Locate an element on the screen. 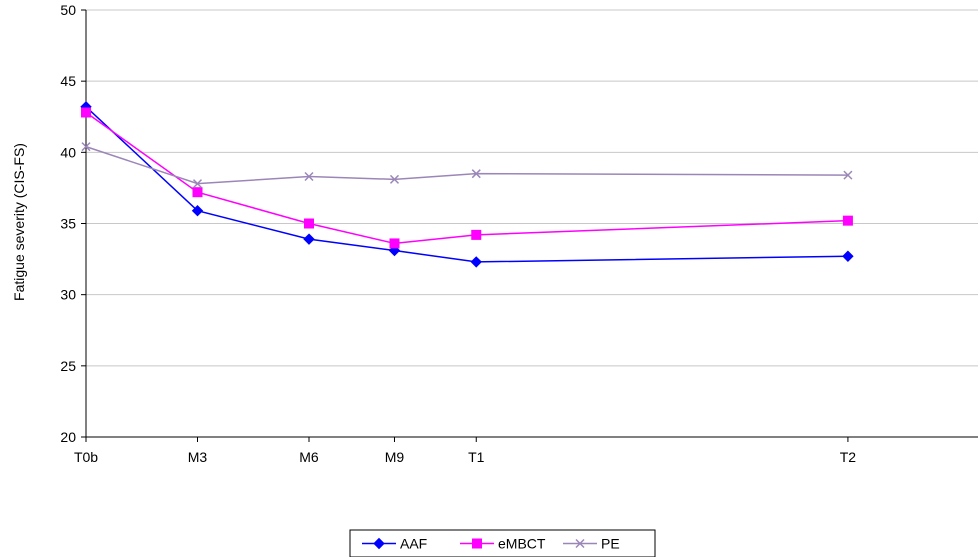 The width and height of the screenshot is (980, 557). y-tick-label: 25 is located at coordinates (68, 366).